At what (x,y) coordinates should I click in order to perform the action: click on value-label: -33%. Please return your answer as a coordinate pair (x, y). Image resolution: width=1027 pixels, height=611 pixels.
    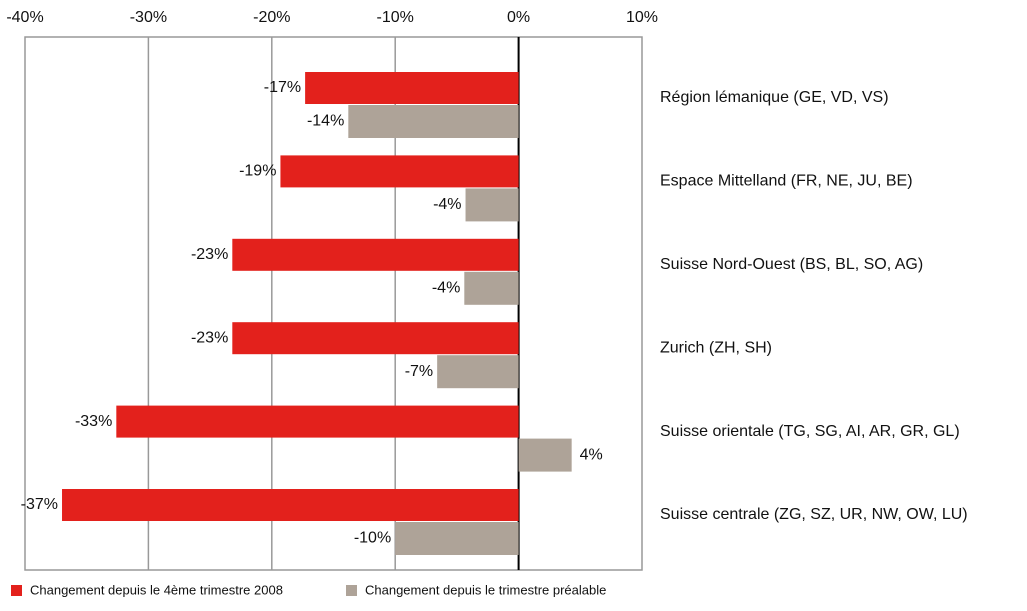
    Looking at the image, I should click on (93, 421).